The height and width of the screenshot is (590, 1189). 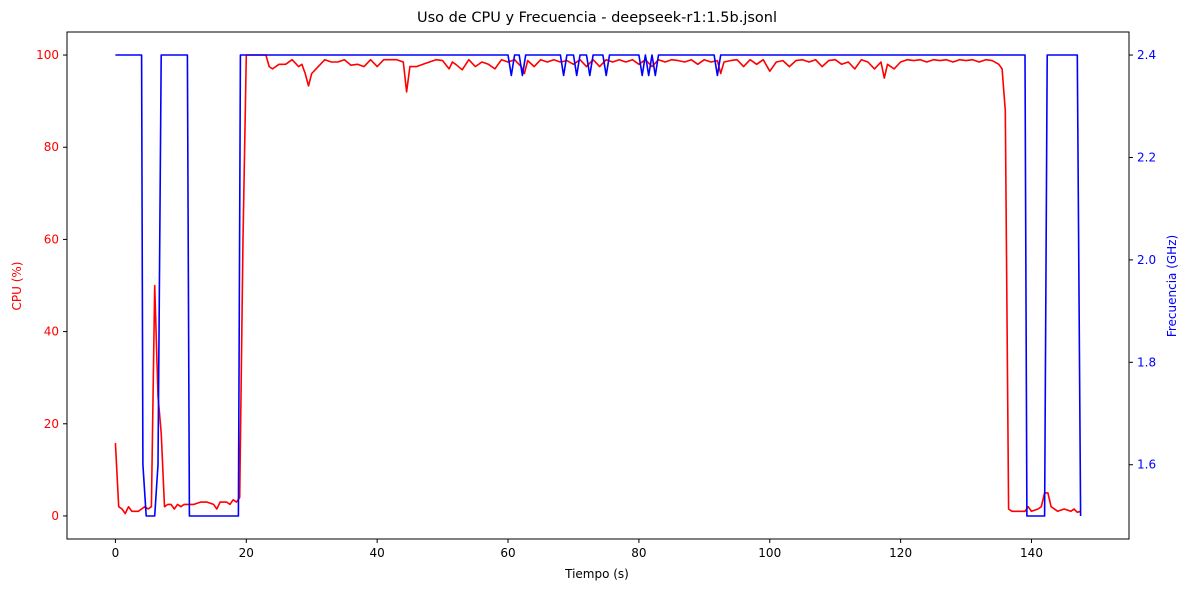 What do you see at coordinates (17, 286) in the screenshot?
I see `y-axis-left-title: CPU (%)` at bounding box center [17, 286].